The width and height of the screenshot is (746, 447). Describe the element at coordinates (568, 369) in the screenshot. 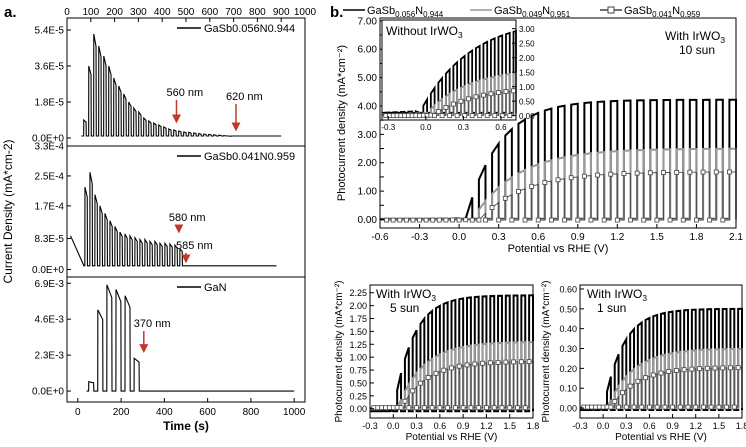

I see `y-tick-label: 0.20` at that location.